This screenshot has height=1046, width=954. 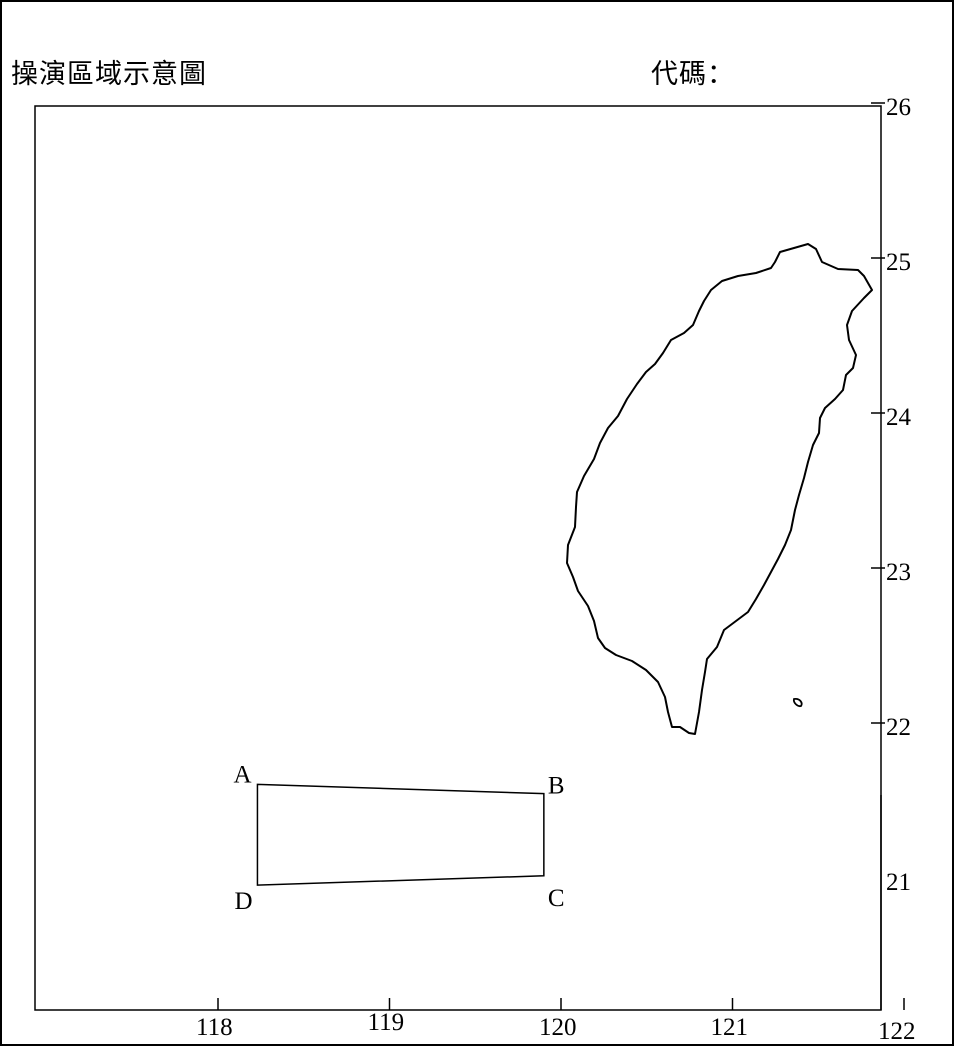 I want to click on vertex-label-d: D, so click(x=243, y=901).